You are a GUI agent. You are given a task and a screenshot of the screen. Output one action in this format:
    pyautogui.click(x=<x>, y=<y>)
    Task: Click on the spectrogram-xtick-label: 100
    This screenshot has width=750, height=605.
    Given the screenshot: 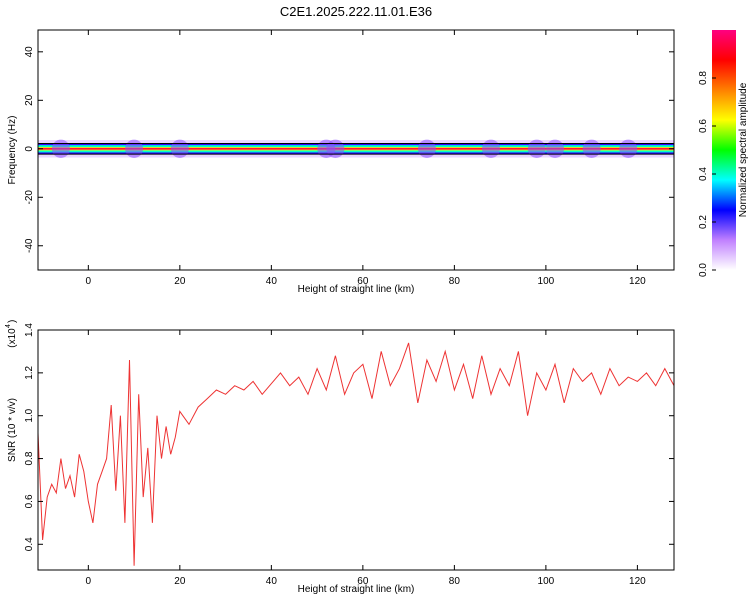 What is the action you would take?
    pyautogui.click(x=546, y=281)
    